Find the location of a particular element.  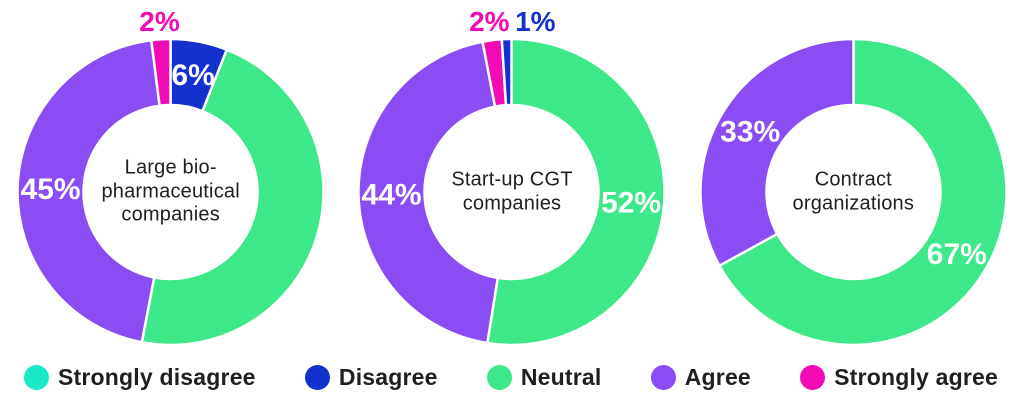

slice-value-label: 33% is located at coordinates (750, 132).